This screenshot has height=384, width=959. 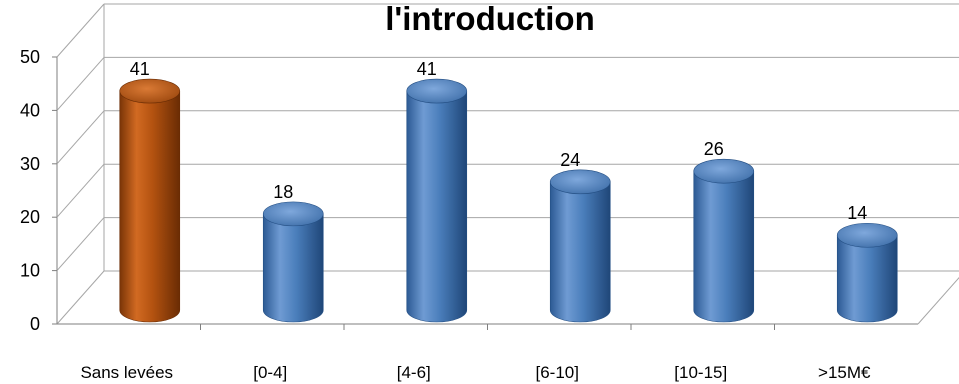 I want to click on x-axis-labels: Sans levées [0-4] [4-6] [6-10] [10-15] >15M€, so click(x=475, y=372).